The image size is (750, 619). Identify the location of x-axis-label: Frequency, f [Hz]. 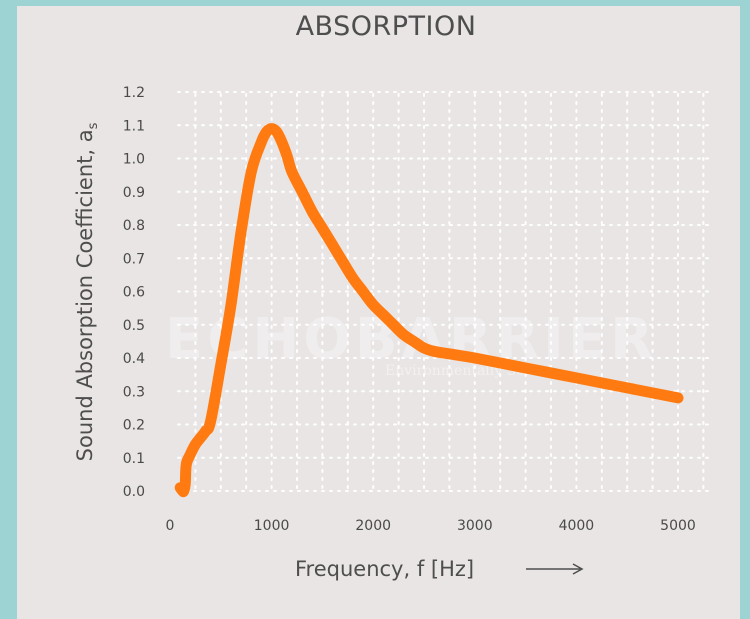
(384, 569).